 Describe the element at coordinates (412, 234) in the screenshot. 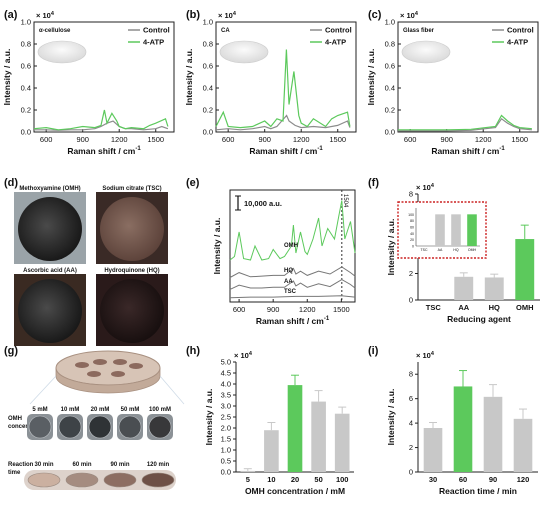

I see `inset-y-tick-label: 40` at that location.